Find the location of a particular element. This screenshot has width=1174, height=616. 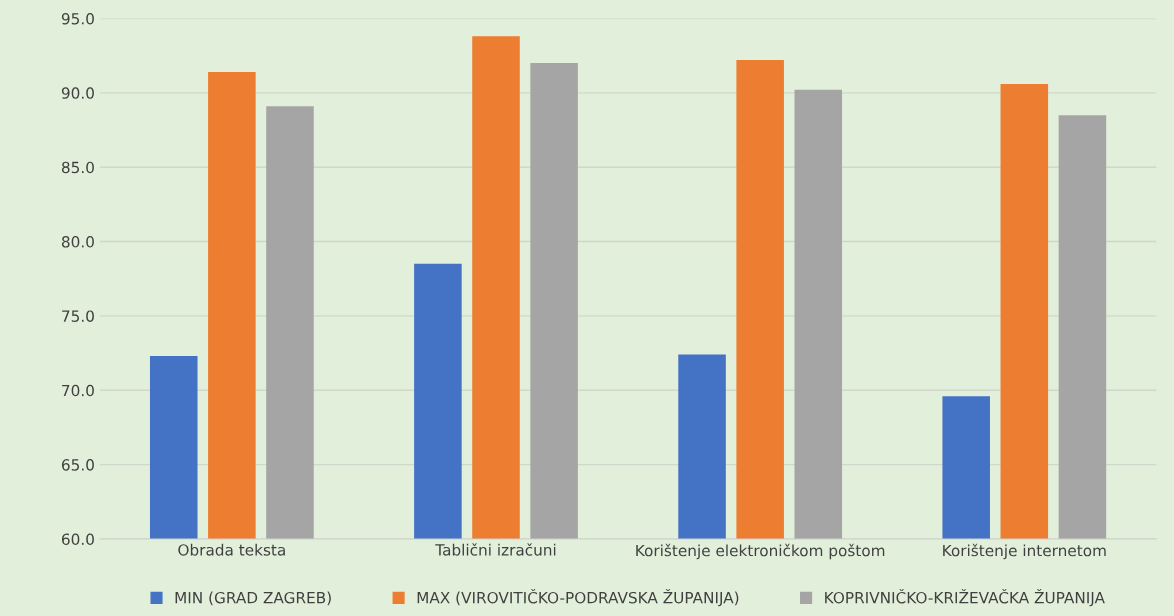

y-tick-label: 65.0 is located at coordinates (77, 465).